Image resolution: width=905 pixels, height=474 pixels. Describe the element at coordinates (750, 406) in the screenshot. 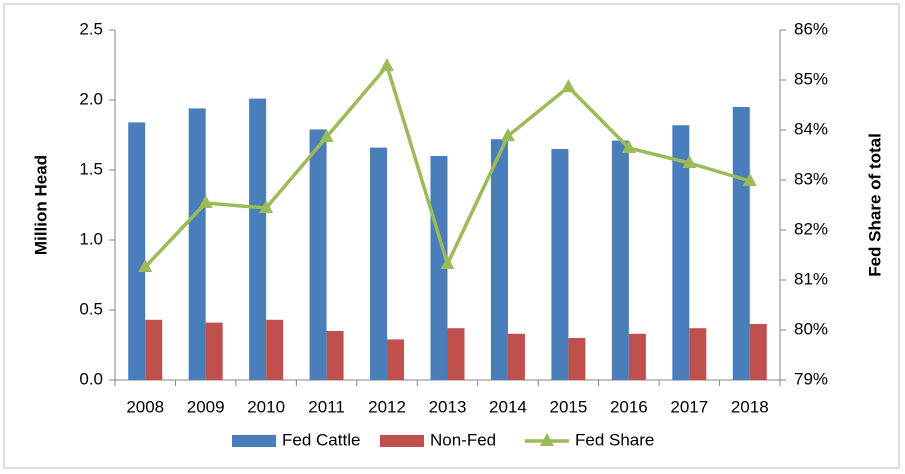

I see `x-tick-label: 2018` at that location.